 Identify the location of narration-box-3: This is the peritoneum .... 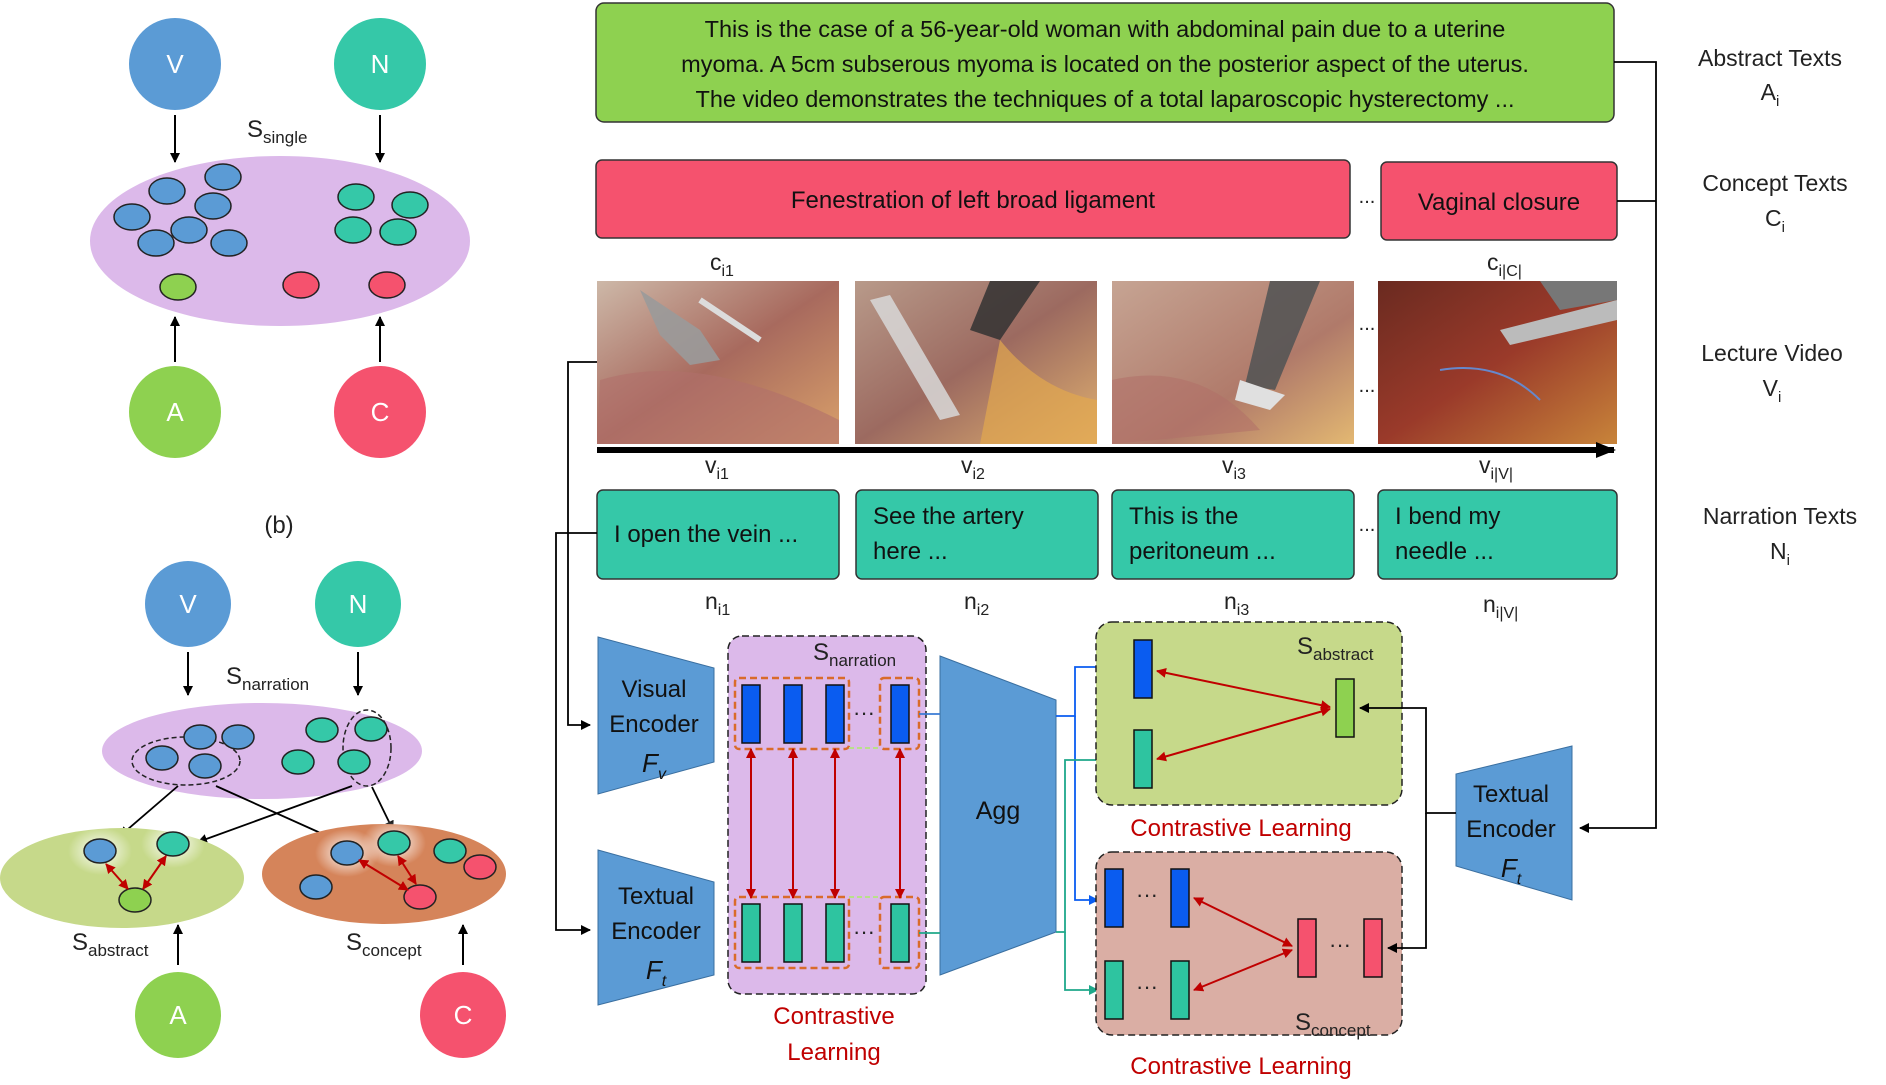
(1233, 534).